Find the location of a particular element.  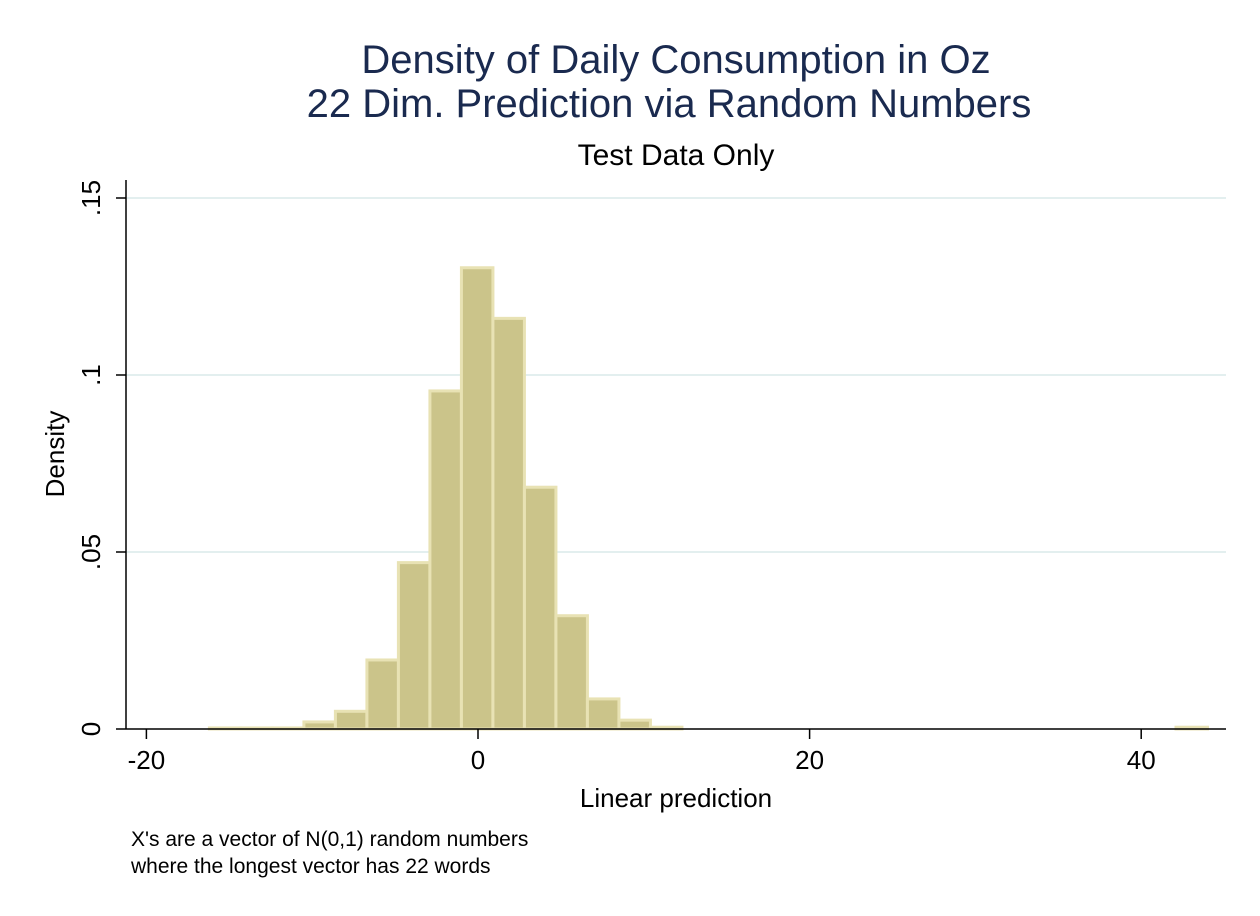

x-tick-label: 0 is located at coordinates (478, 760).